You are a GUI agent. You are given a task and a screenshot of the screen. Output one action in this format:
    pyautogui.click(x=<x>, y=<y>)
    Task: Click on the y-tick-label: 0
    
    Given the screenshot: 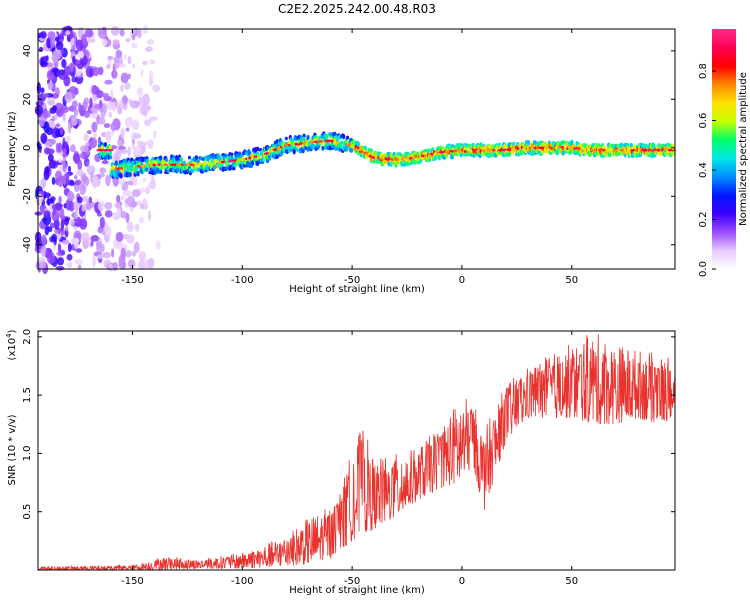 What is the action you would take?
    pyautogui.click(x=27, y=148)
    